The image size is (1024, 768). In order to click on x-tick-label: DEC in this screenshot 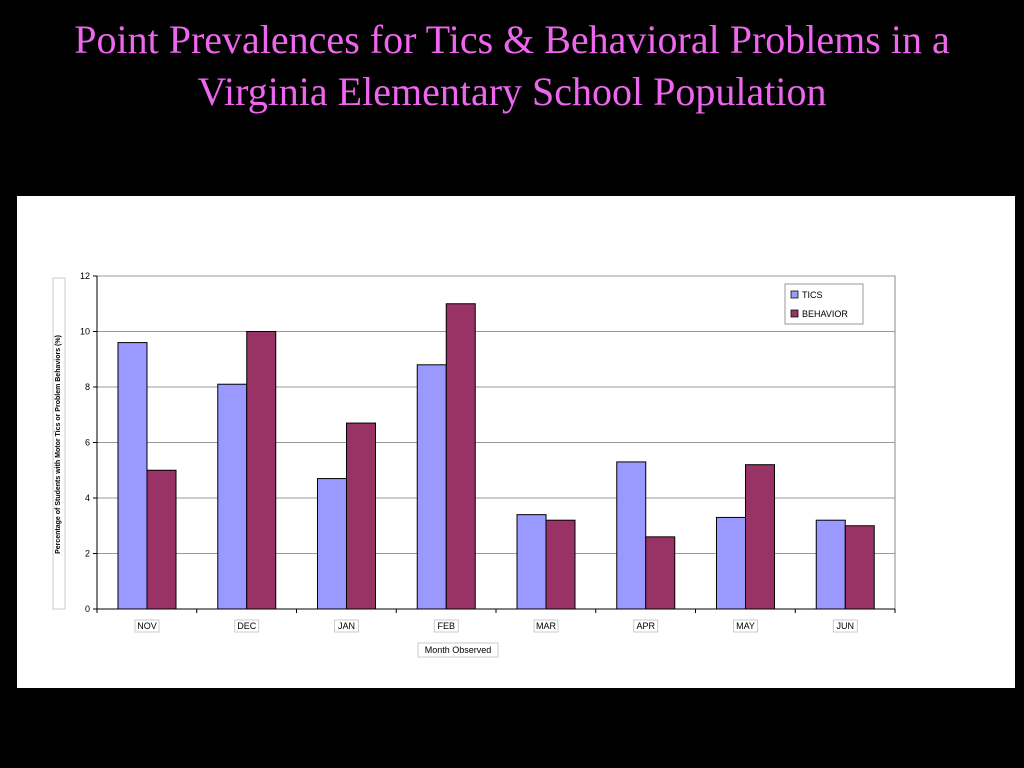, I will do `click(247, 626)`.